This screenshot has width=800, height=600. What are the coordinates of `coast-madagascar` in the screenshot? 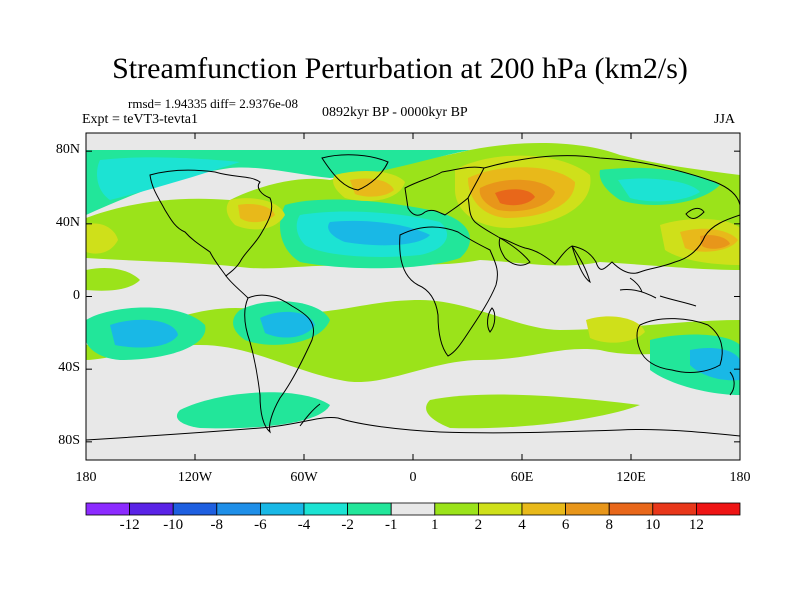 It's located at (491, 320).